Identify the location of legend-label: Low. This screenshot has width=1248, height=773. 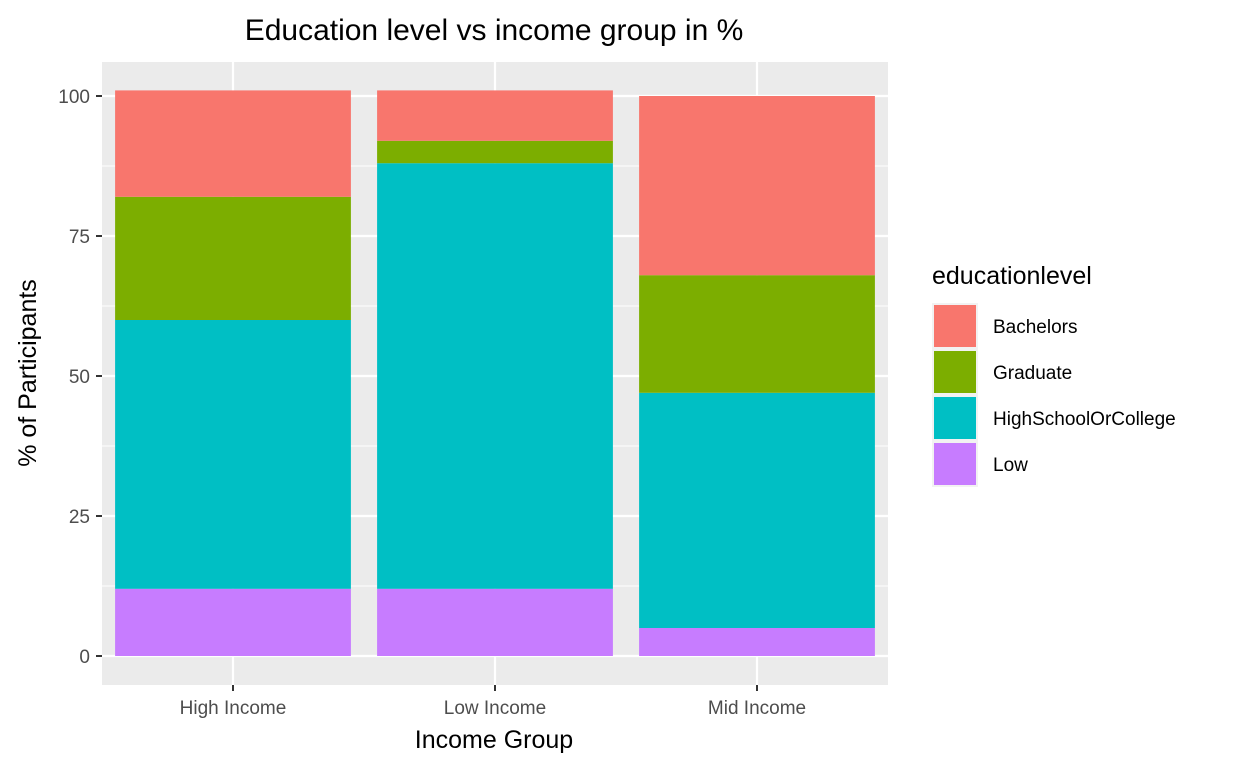
(1010, 465).